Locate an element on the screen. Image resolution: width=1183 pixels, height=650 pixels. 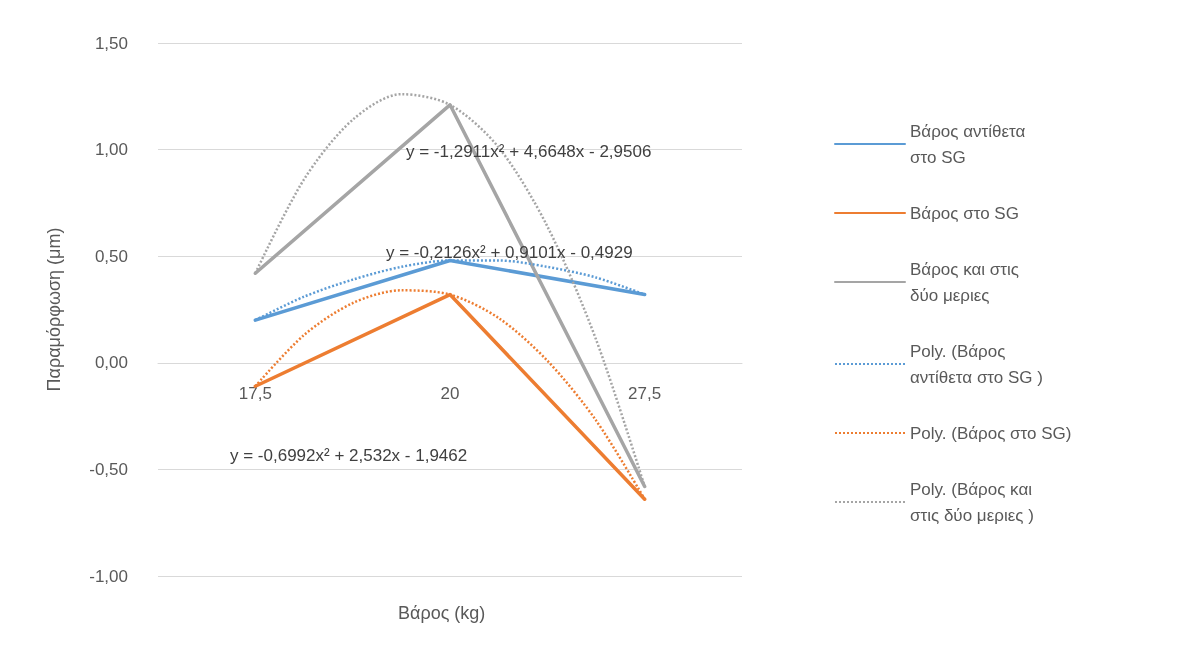
legend-label: Βάρος αντίθετα στο SG is located at coordinates (970, 144).